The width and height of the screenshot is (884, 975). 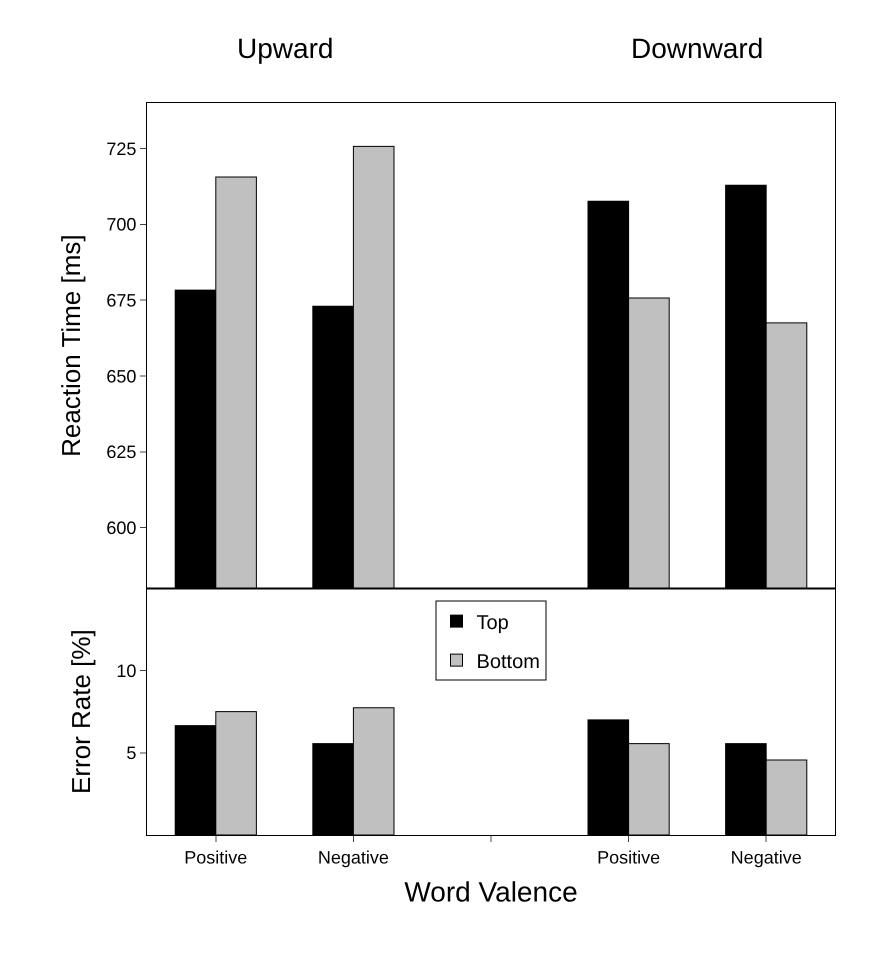 I want to click on y-tick-label: 725, so click(x=121, y=148).